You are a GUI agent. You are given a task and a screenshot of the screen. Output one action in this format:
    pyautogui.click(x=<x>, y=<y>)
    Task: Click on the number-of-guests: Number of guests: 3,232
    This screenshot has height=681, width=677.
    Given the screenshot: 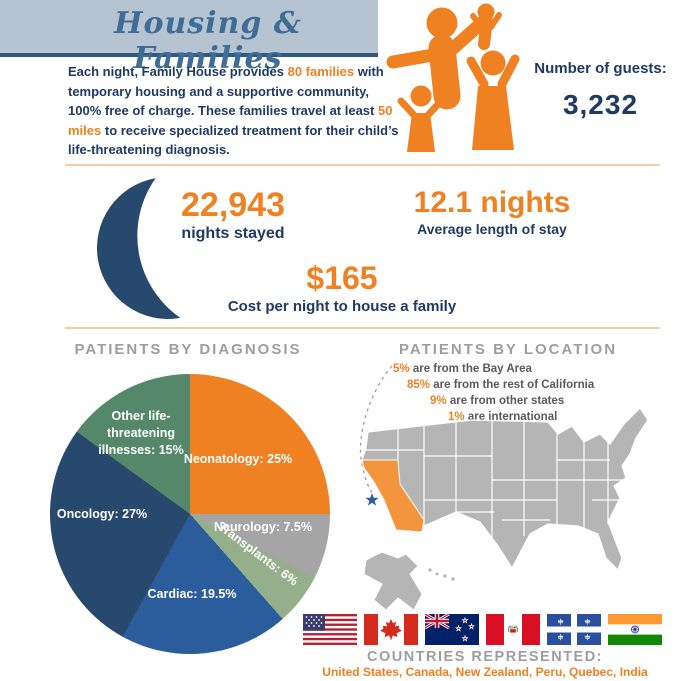 What is the action you would take?
    pyautogui.click(x=600, y=90)
    